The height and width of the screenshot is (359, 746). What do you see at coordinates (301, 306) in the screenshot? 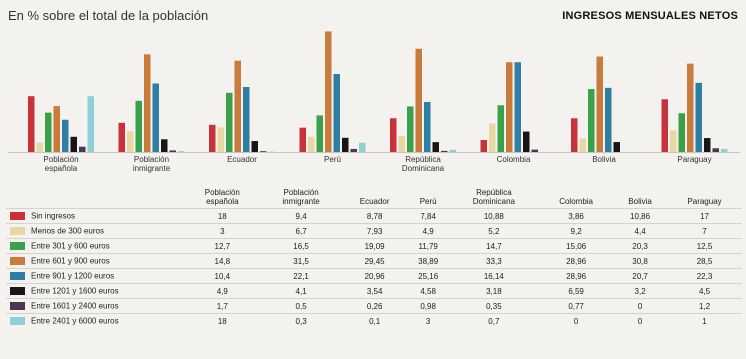
I see `table-cell: 0,5` at bounding box center [301, 306].